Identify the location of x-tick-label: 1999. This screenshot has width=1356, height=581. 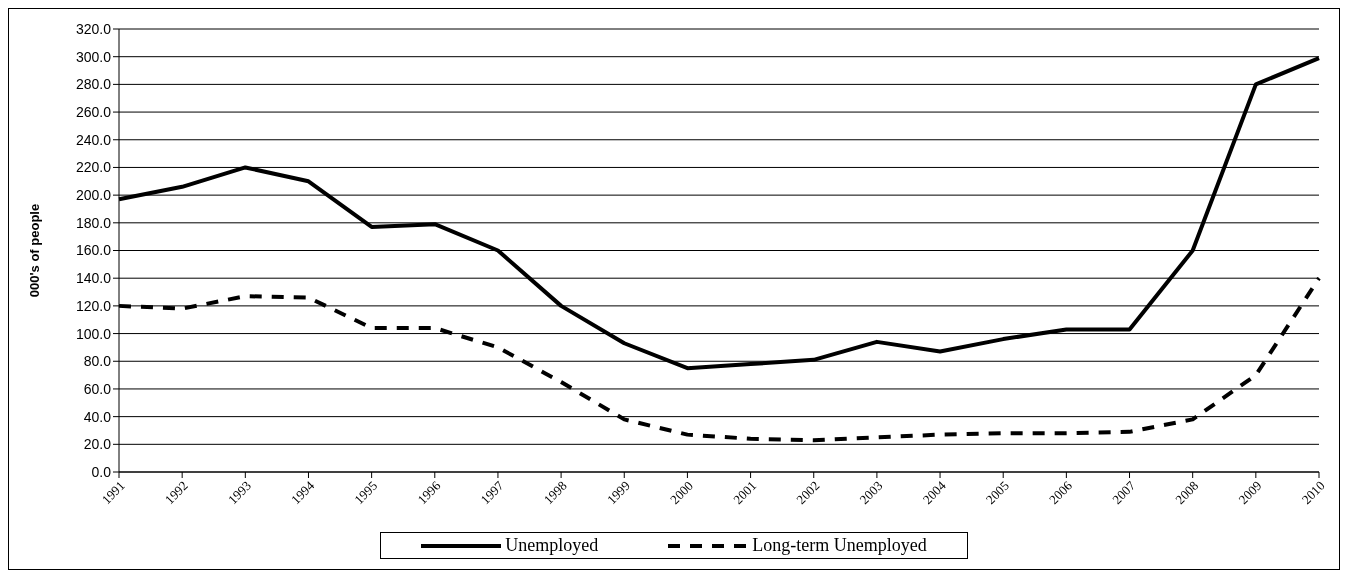
(618, 493).